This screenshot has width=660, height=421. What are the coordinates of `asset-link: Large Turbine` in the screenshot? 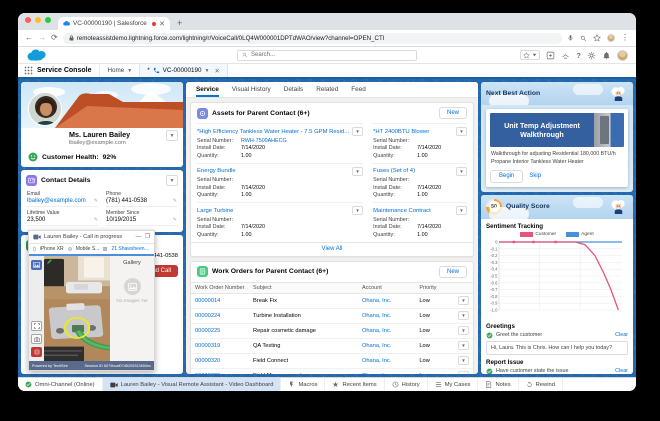 It's located at (215, 210).